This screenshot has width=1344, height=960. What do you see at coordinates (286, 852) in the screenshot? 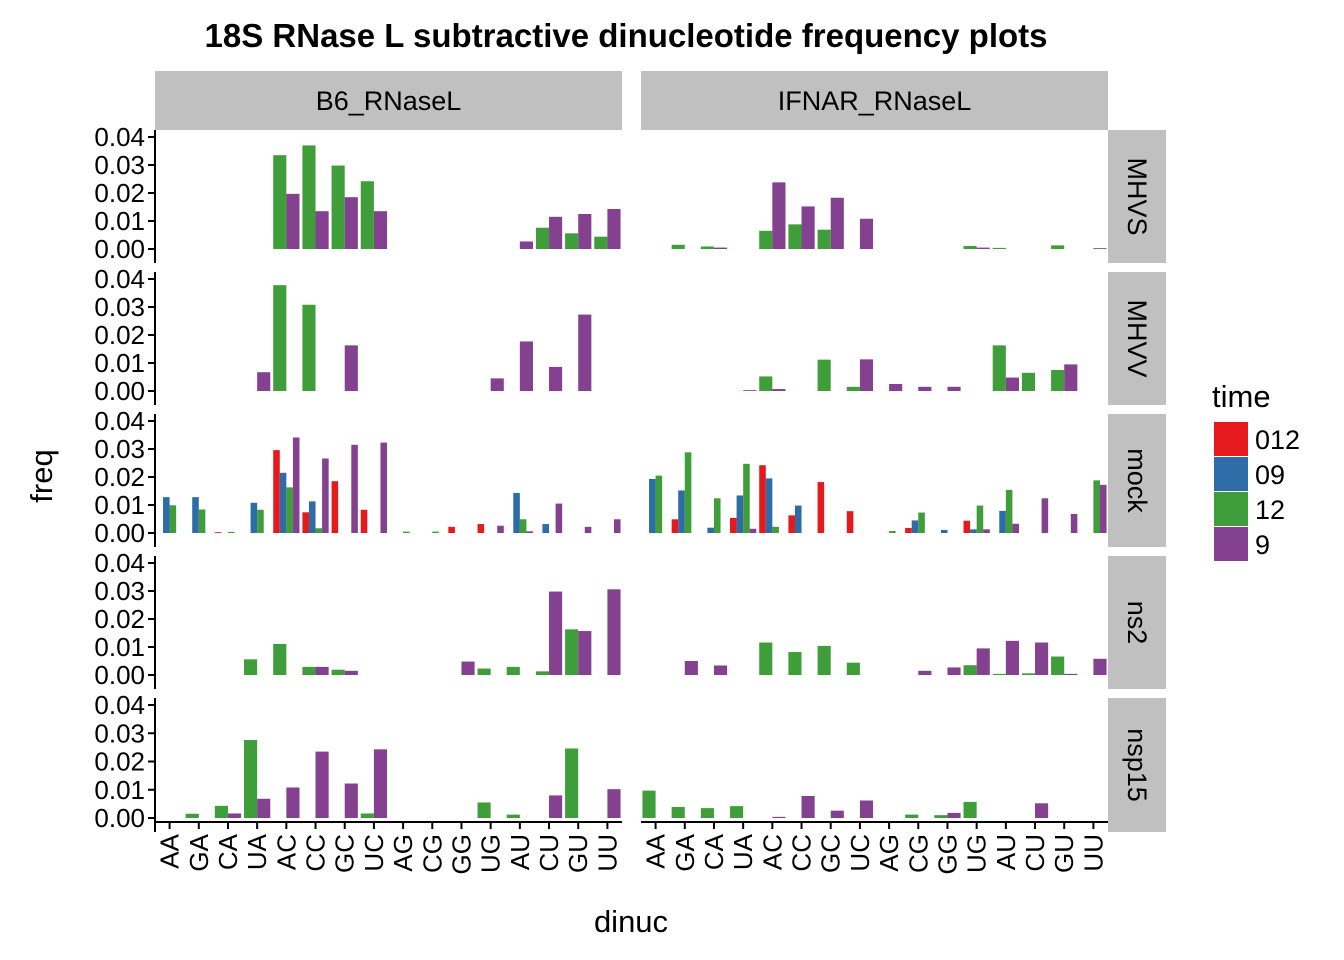
I see `x-tick-label-b6-rnasel-AC: AC` at bounding box center [286, 852].